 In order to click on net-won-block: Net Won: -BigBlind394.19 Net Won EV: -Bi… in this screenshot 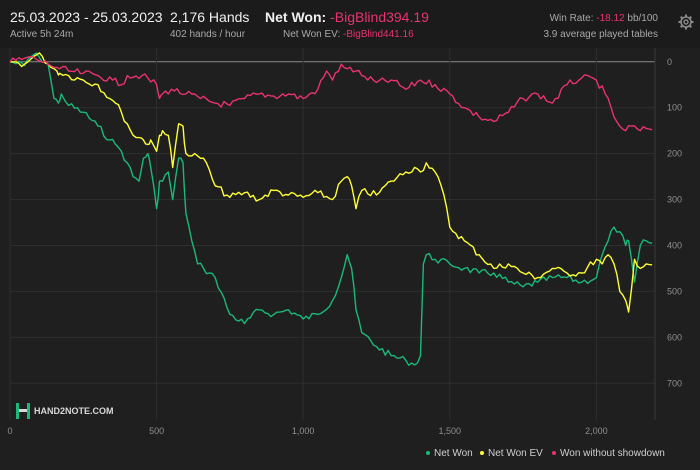, I will do `click(347, 25)`.